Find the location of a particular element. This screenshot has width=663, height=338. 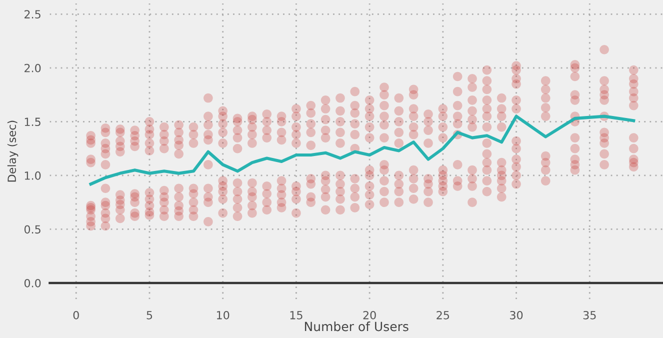

y-tick-label: 2.0 is located at coordinates (32, 68).